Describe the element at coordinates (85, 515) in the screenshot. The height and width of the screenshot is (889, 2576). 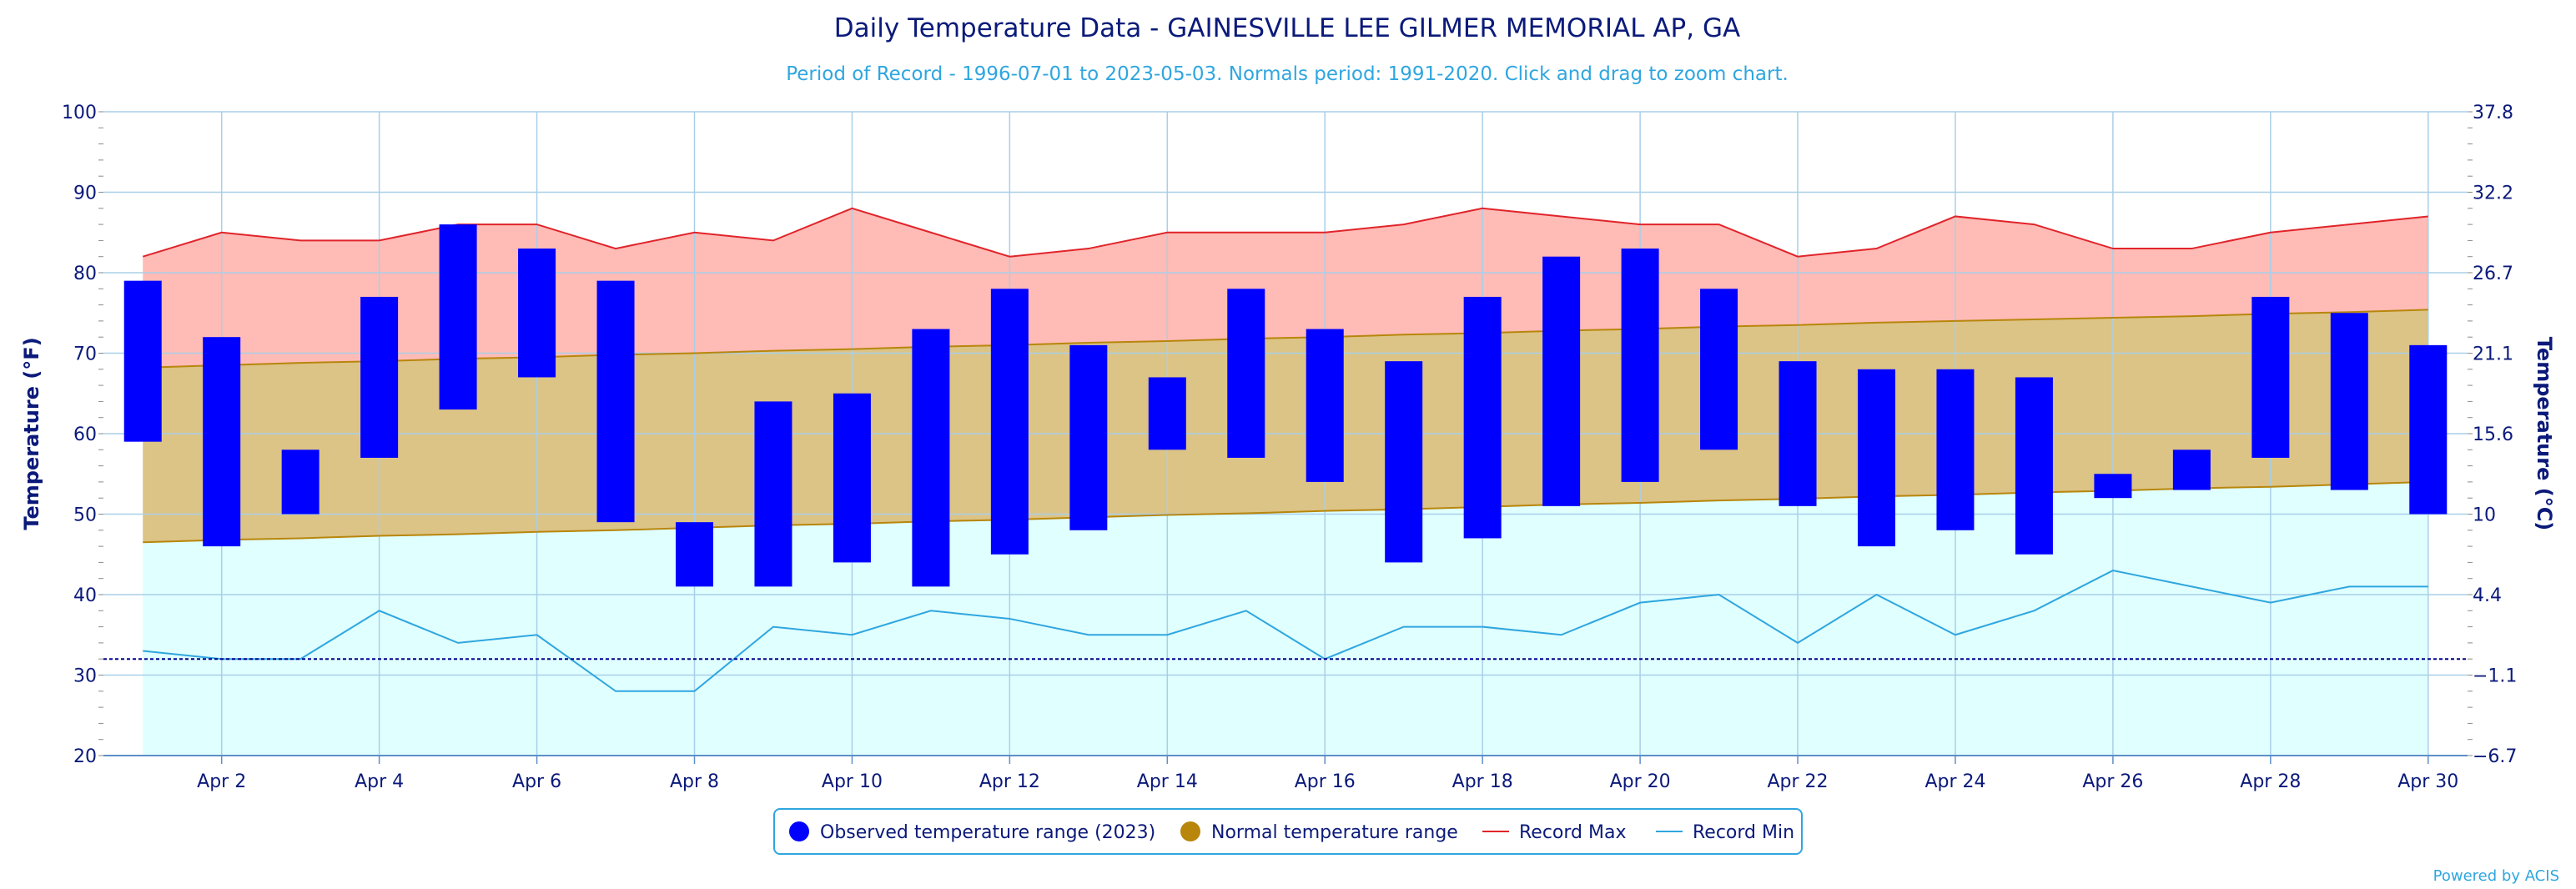
I see `y-tick-label-left: 50` at that location.